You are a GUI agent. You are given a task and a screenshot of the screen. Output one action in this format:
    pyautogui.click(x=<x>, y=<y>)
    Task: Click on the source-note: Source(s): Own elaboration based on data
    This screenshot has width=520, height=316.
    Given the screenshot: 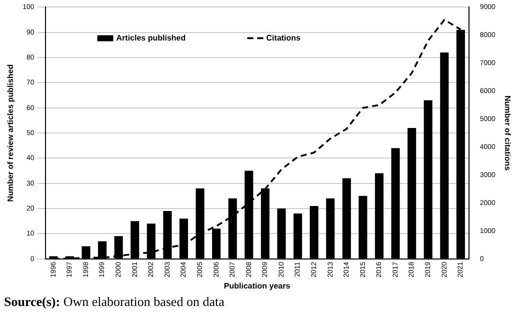 What is the action you would take?
    pyautogui.click(x=115, y=302)
    